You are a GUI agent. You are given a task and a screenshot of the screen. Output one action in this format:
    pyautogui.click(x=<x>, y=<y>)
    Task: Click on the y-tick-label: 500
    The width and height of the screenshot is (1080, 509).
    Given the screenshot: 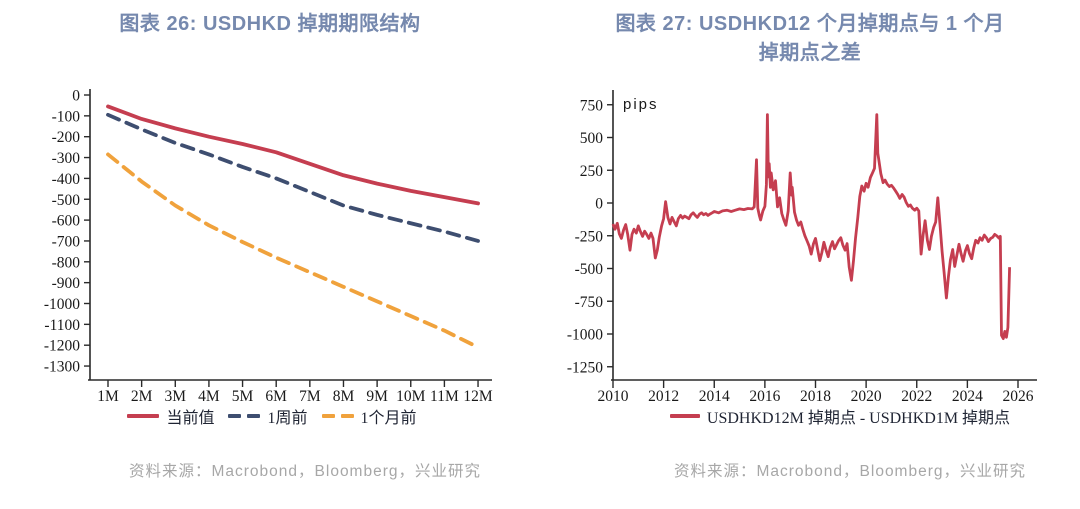 What is the action you would take?
    pyautogui.click(x=592, y=138)
    